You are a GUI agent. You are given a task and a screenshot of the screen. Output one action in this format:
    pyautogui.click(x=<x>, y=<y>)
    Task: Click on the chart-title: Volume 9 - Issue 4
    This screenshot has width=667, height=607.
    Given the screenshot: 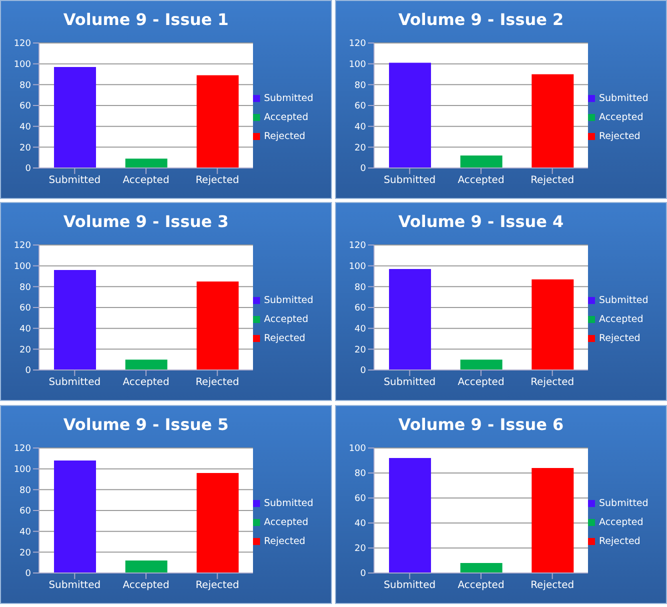 What is the action you would take?
    pyautogui.click(x=481, y=221)
    